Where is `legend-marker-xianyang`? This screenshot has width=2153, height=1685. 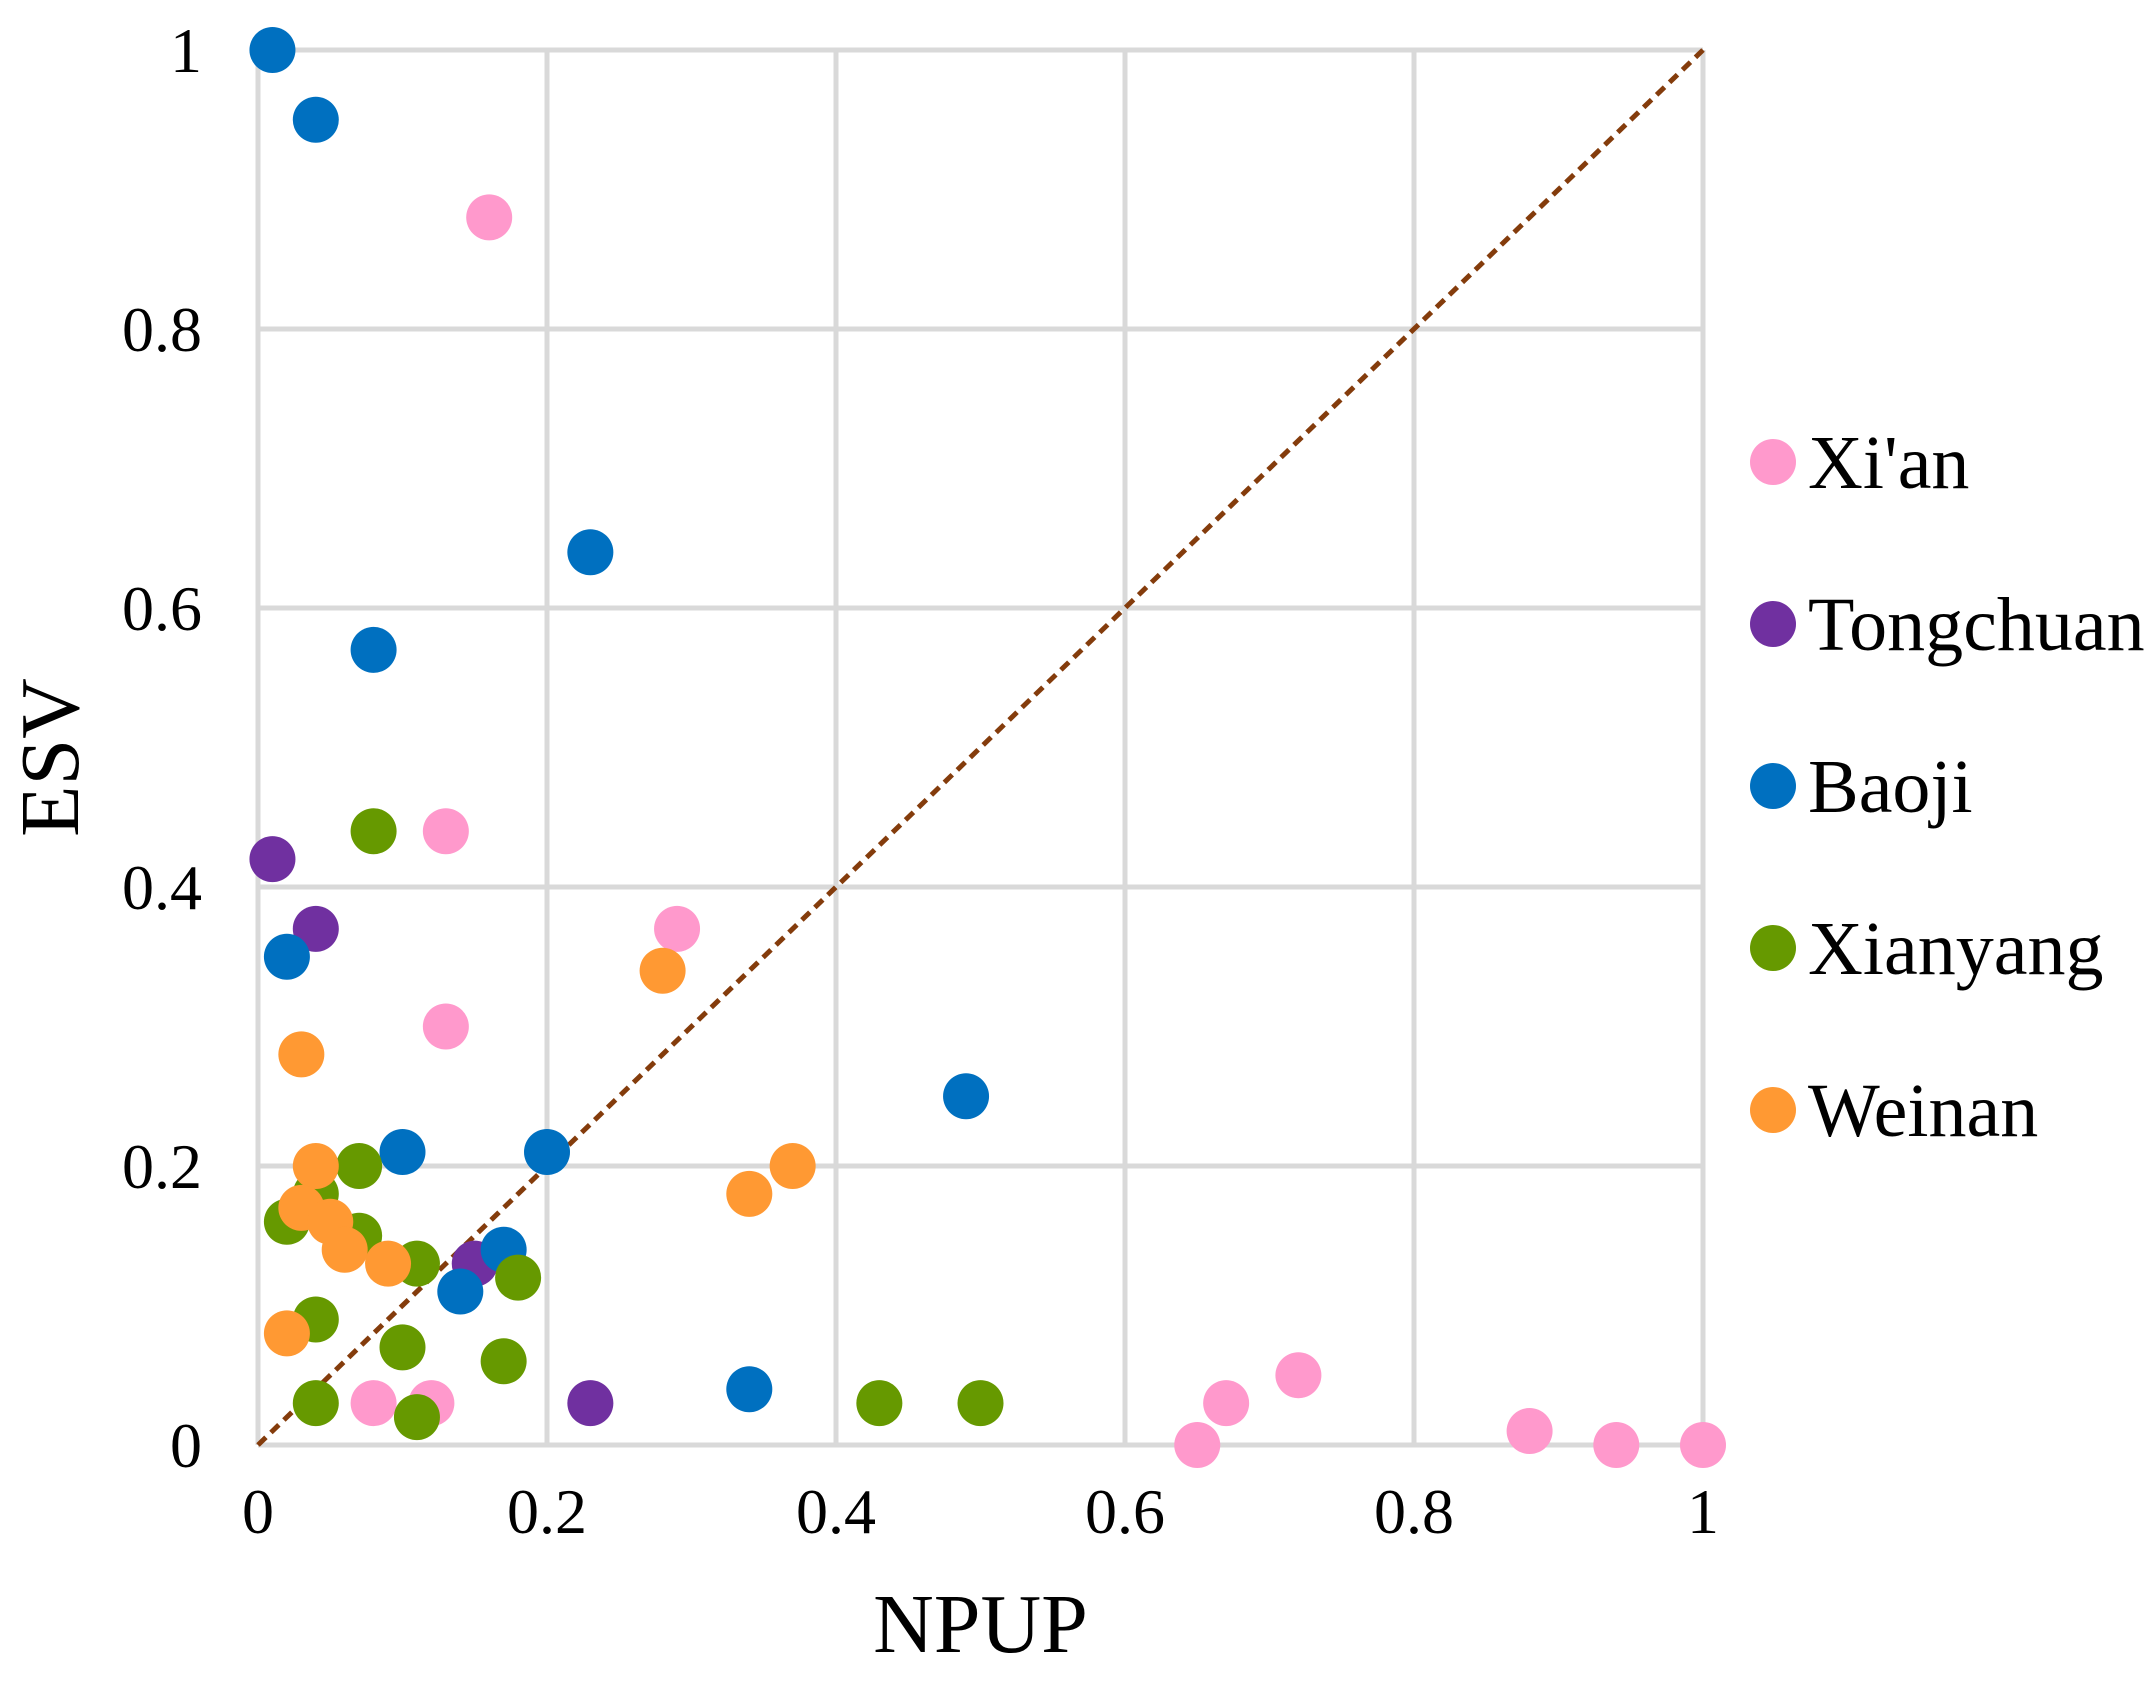
legend-marker-xianyang is located at coordinates (1773, 948).